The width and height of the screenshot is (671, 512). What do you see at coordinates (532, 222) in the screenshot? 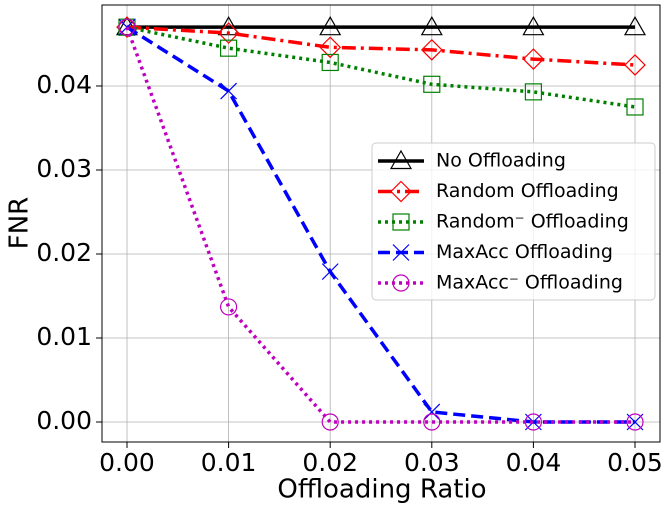
I see `legend-label: Random⁻ Offloading` at bounding box center [532, 222].